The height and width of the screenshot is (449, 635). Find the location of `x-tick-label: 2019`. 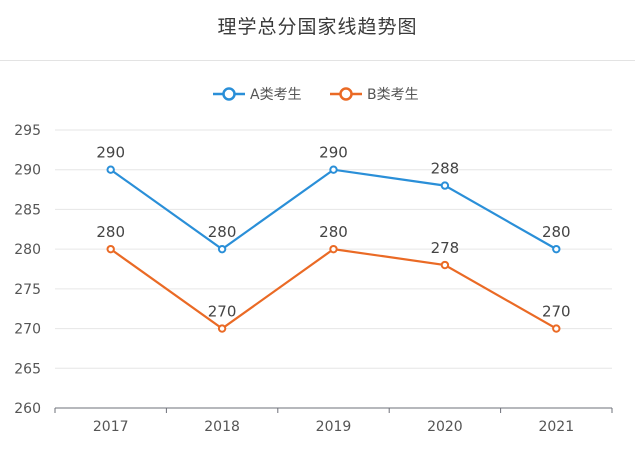

x-tick-label: 2019 is located at coordinates (334, 427).